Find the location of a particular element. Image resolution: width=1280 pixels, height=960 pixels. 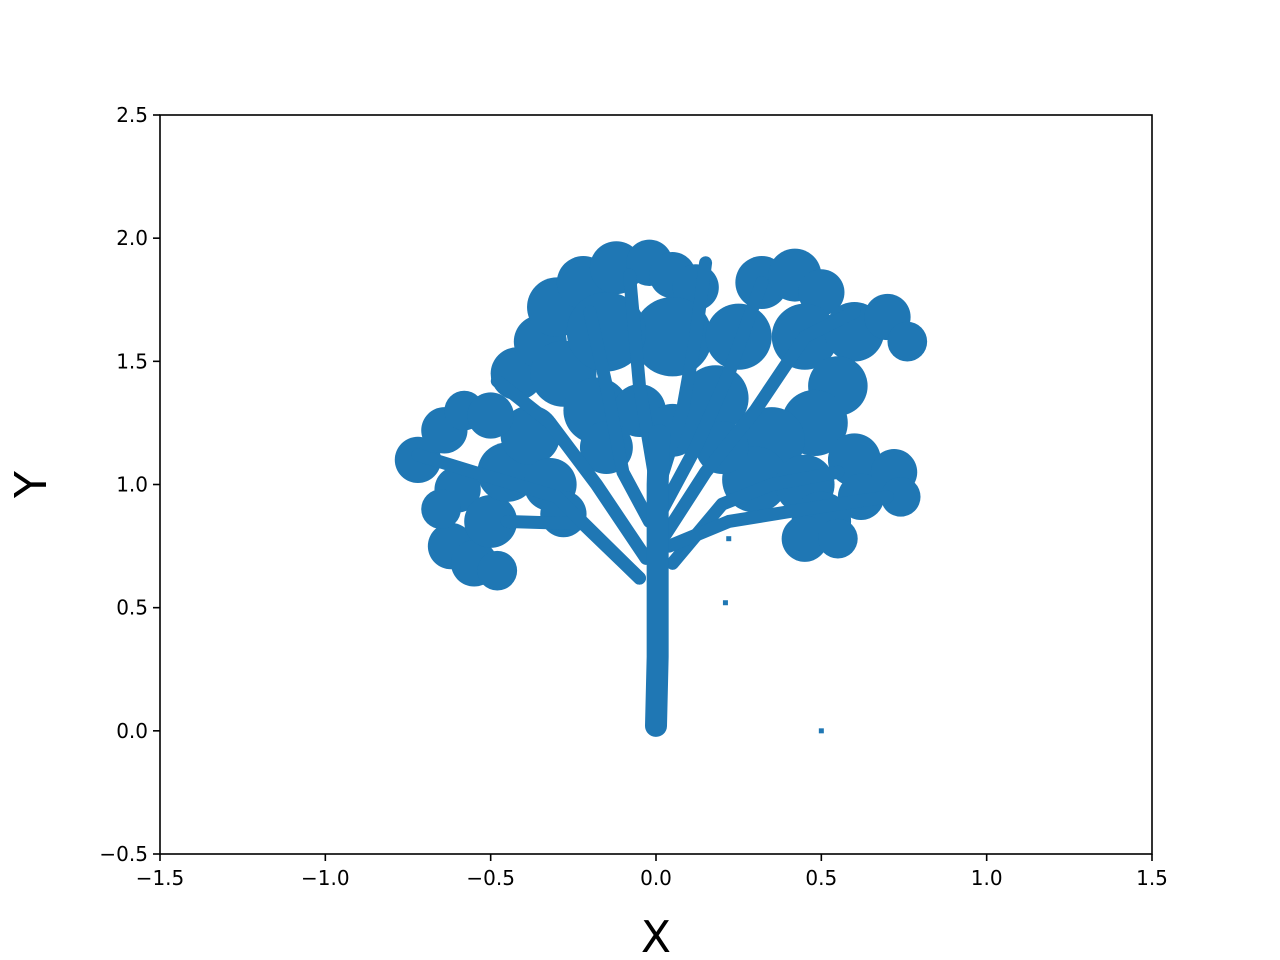

x-tick-label: 1.5 is located at coordinates (1152, 878).